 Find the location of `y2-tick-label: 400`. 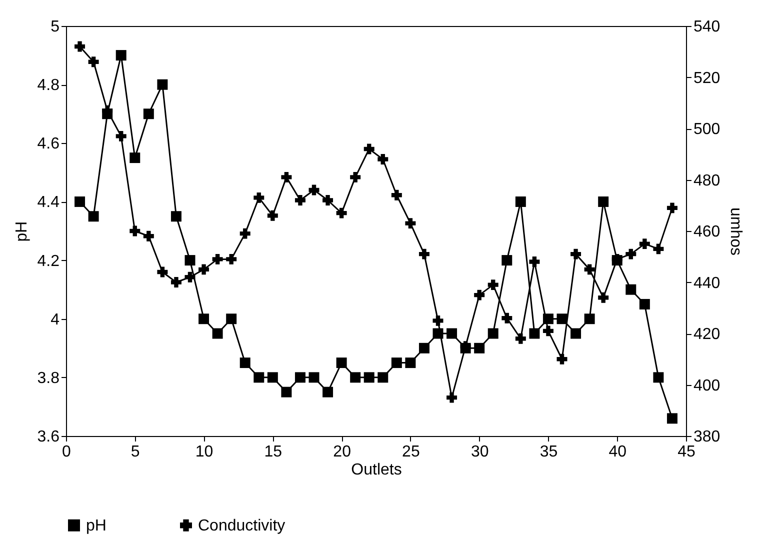

y2-tick-label: 400 is located at coordinates (707, 385).